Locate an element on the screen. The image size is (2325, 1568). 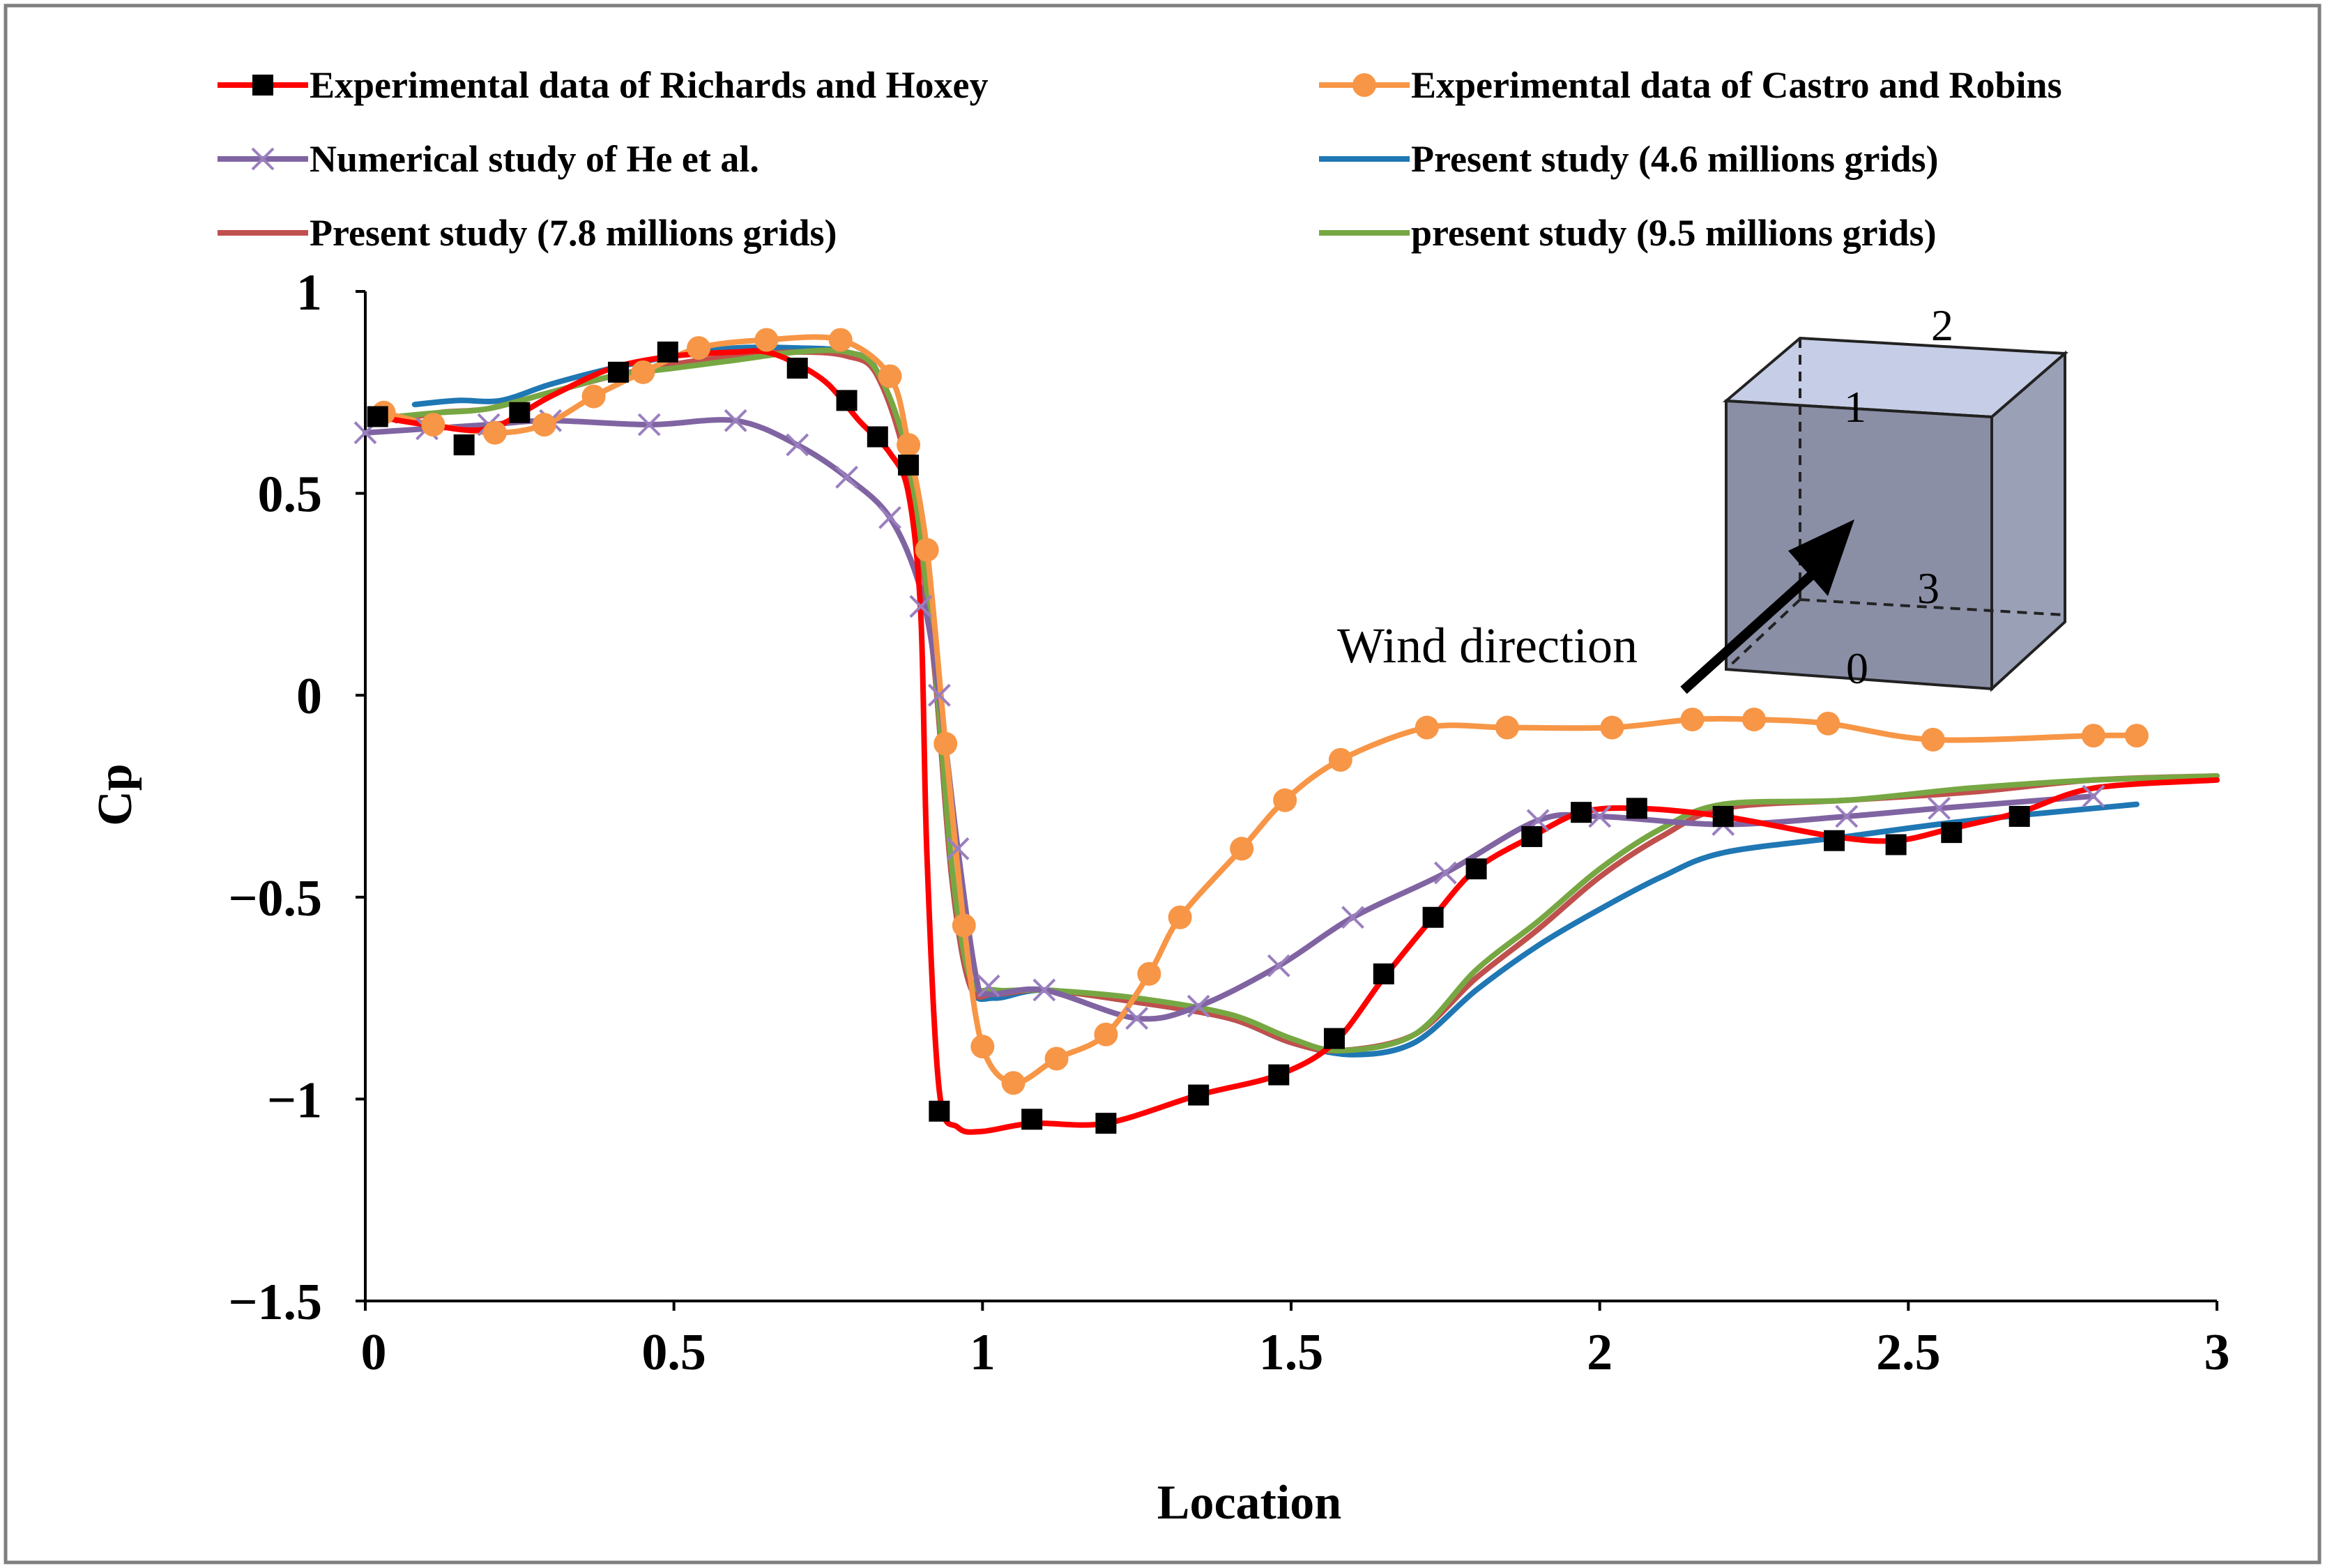
legend-entry-numerical-study-of-he-et-al: Numerical study of He et al. is located at coordinates (488, 159).